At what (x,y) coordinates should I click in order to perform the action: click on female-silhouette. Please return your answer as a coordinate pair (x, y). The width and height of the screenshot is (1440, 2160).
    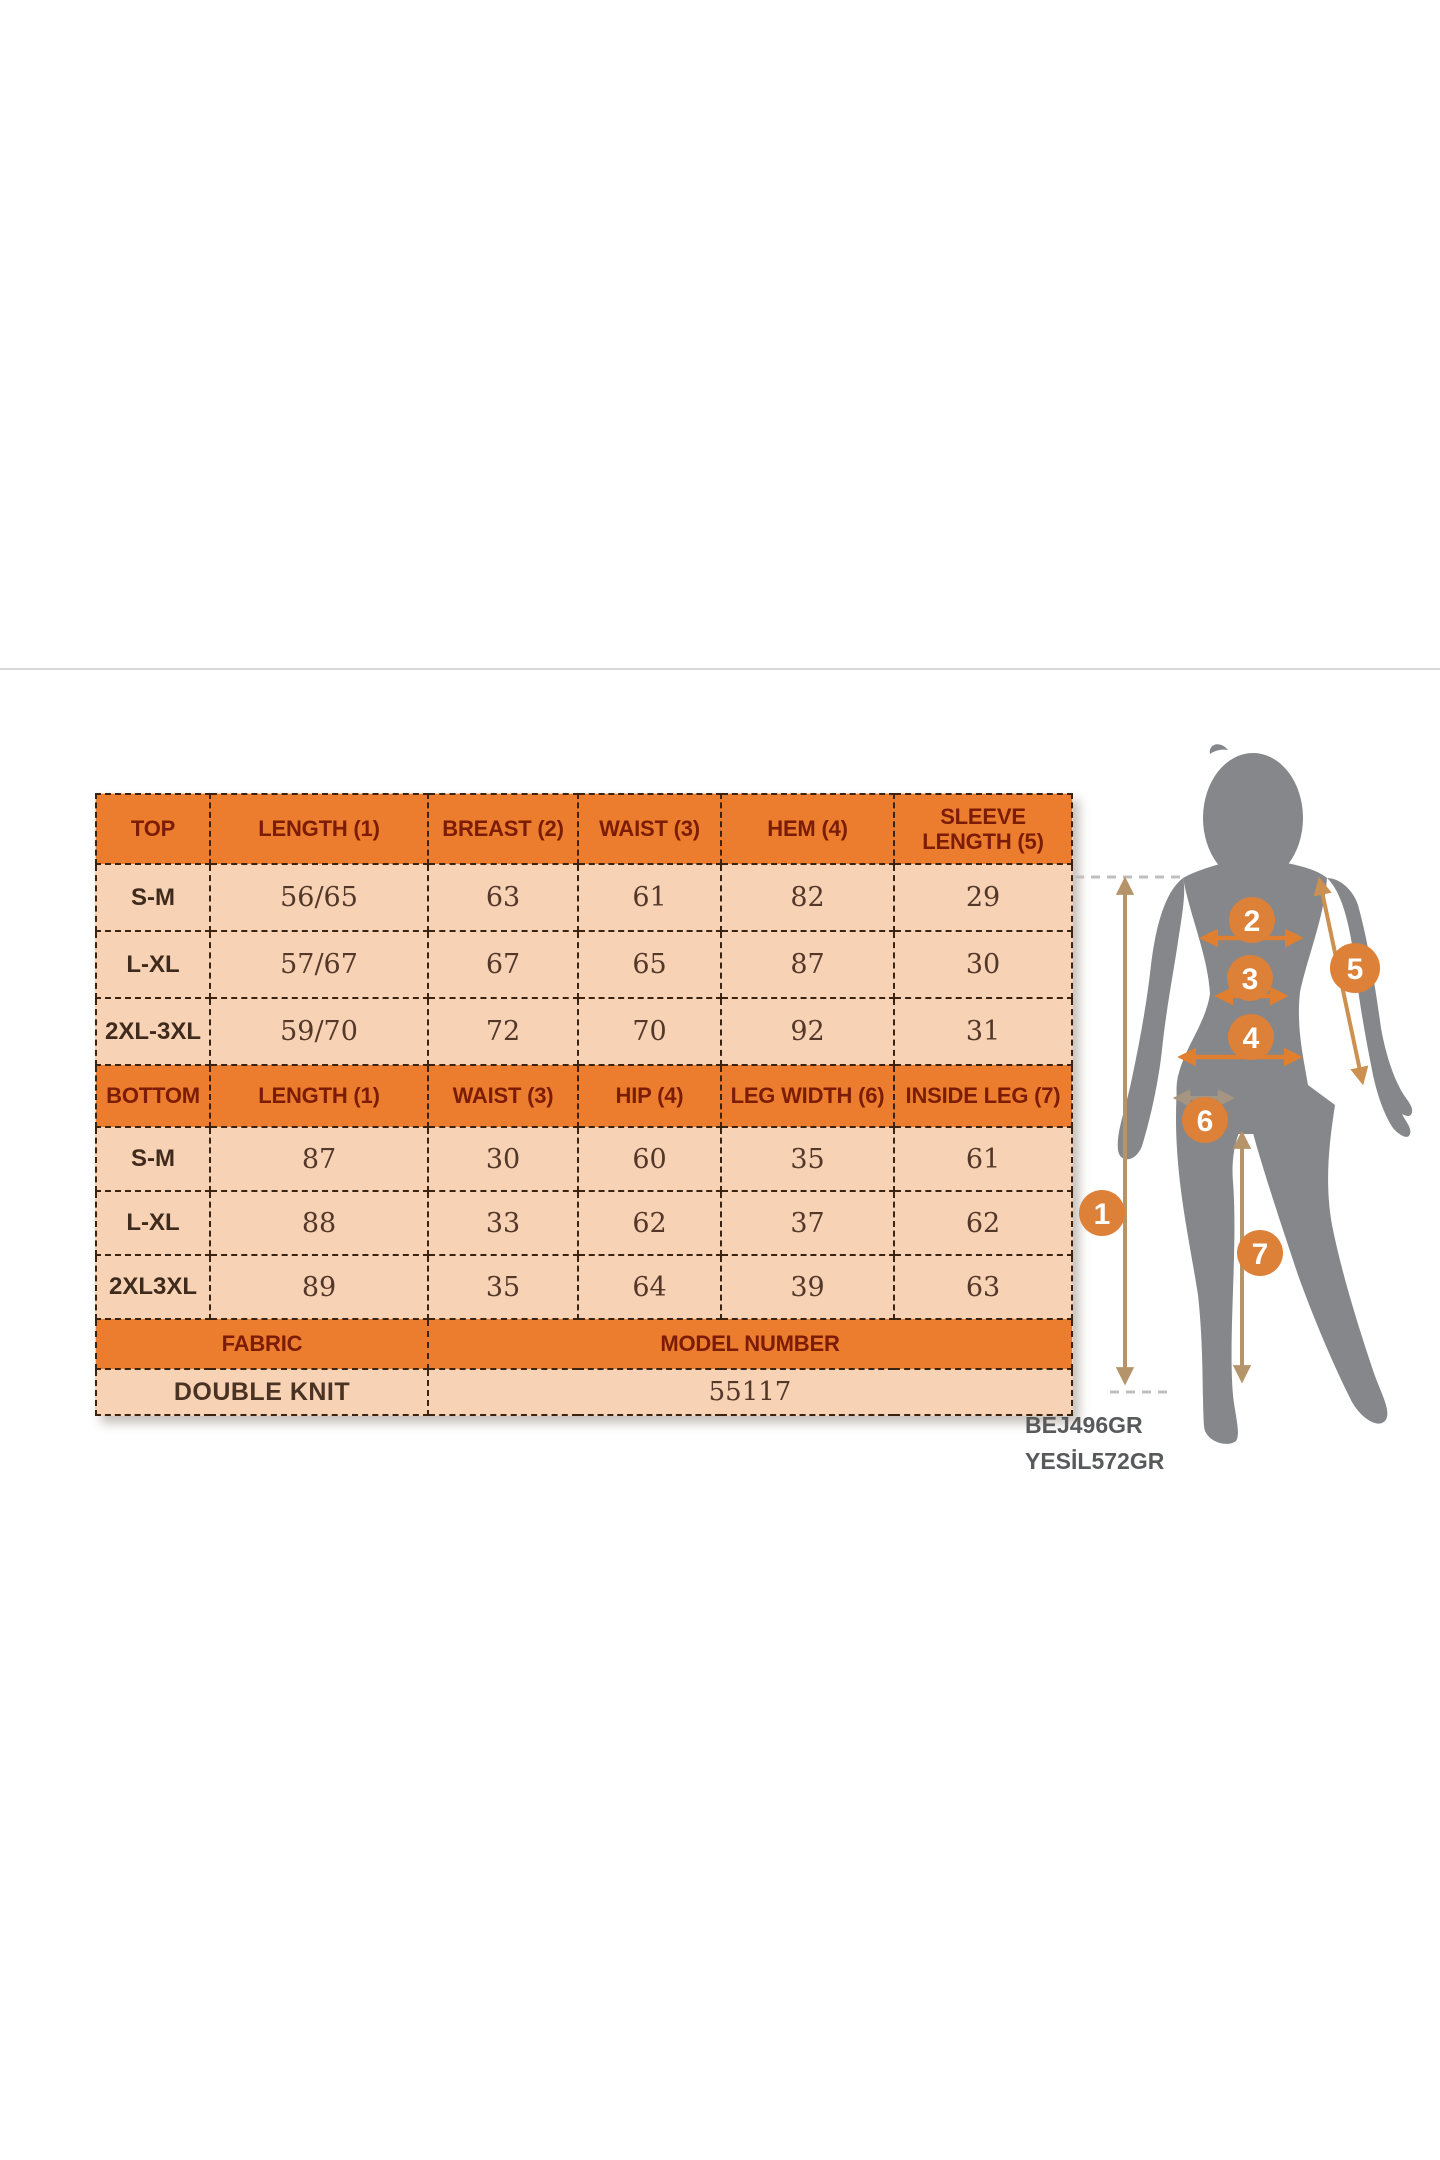
    Looking at the image, I should click on (1265, 1094).